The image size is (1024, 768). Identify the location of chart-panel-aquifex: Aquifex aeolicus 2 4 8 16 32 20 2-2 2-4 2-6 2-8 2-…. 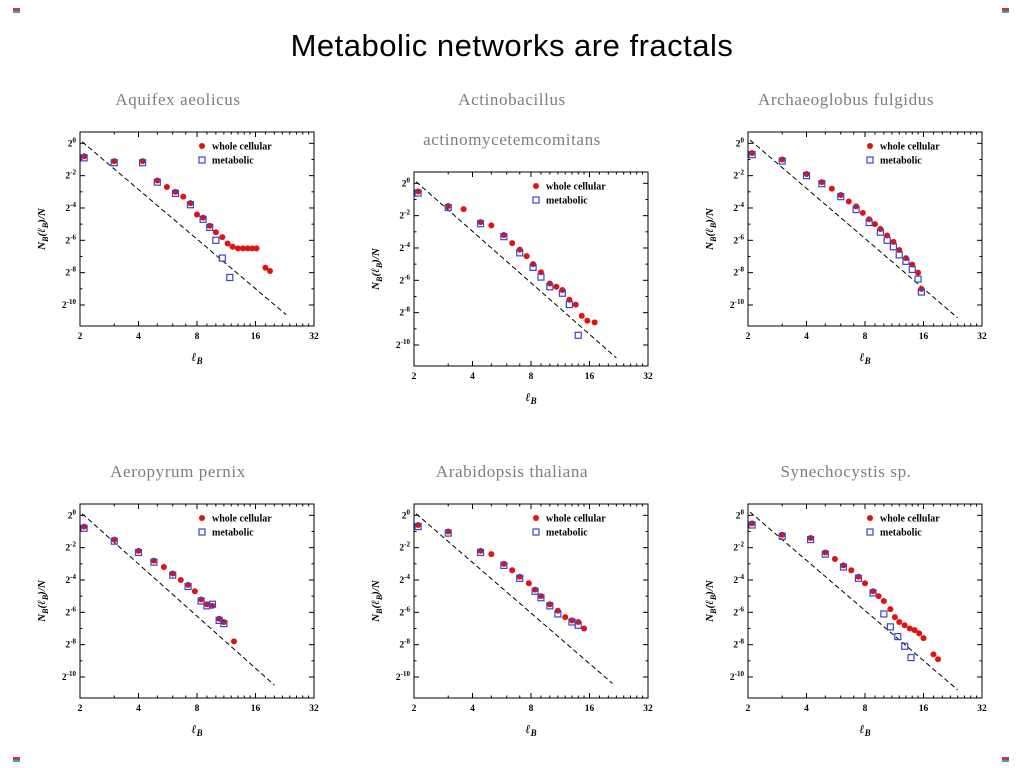
(178, 244).